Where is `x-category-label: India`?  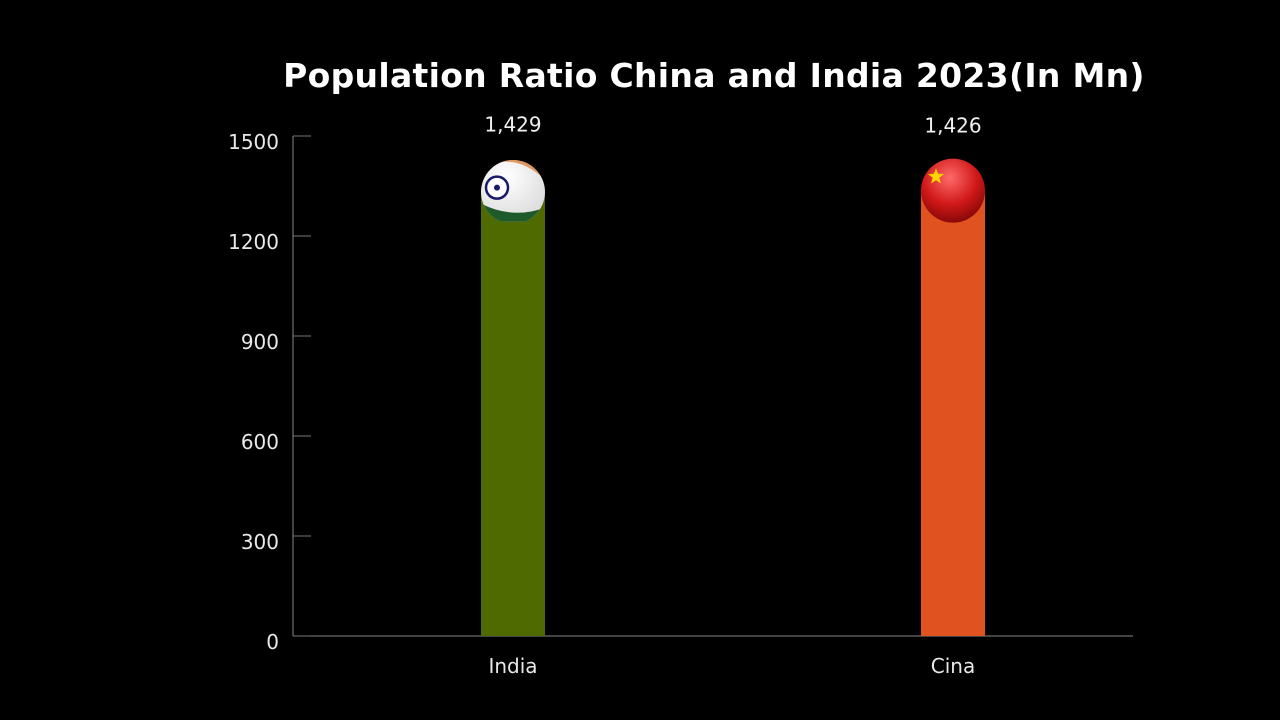 x-category-label: India is located at coordinates (512, 666).